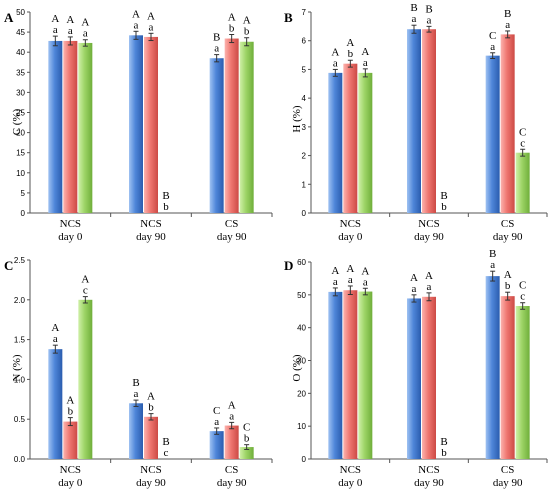 This screenshot has width=550, height=499. What do you see at coordinates (350, 483) in the screenshot?
I see `x-tick-sublabel-d: day 0` at bounding box center [350, 483].